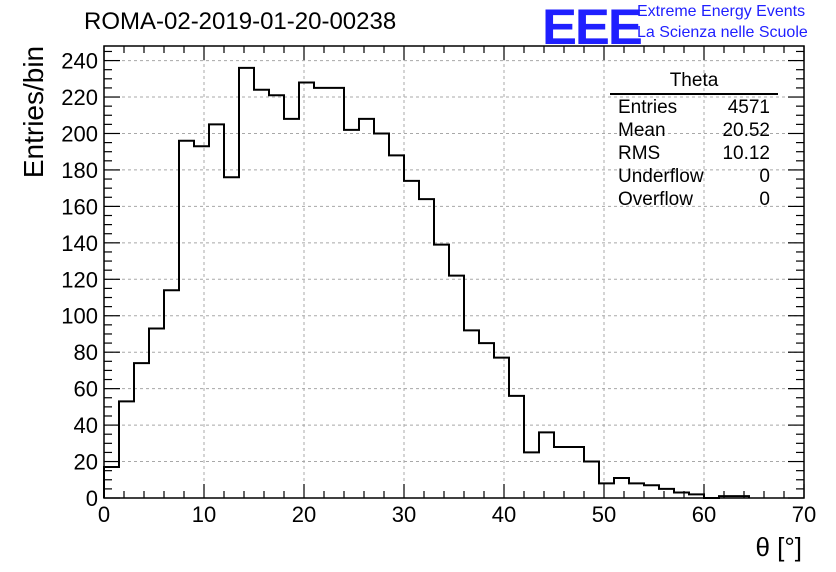 This screenshot has height=572, width=836. I want to click on x-tick-label: 10, so click(204, 514).